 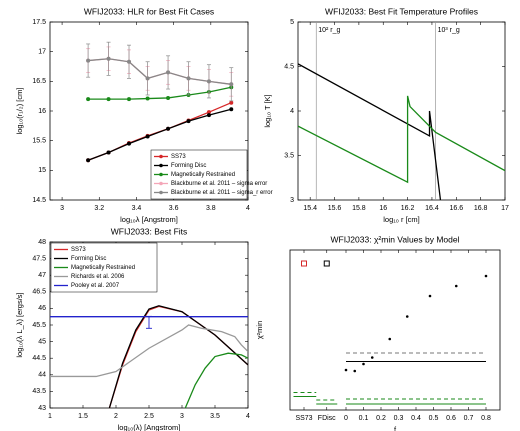 I want to click on plot-content, so click(x=149, y=356).